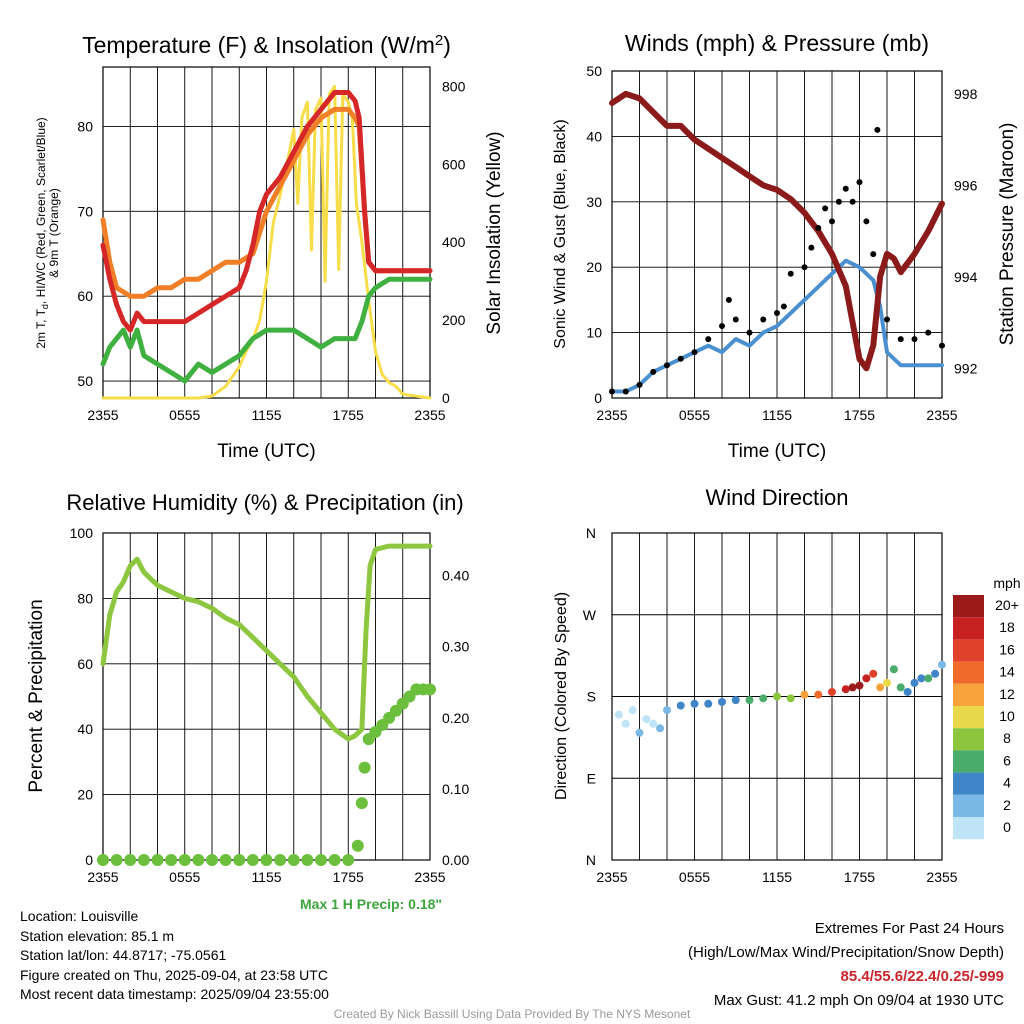 This screenshot has width=1024, height=1024. Describe the element at coordinates (82, 533) in the screenshot. I see `y-tick-label: 100` at that location.